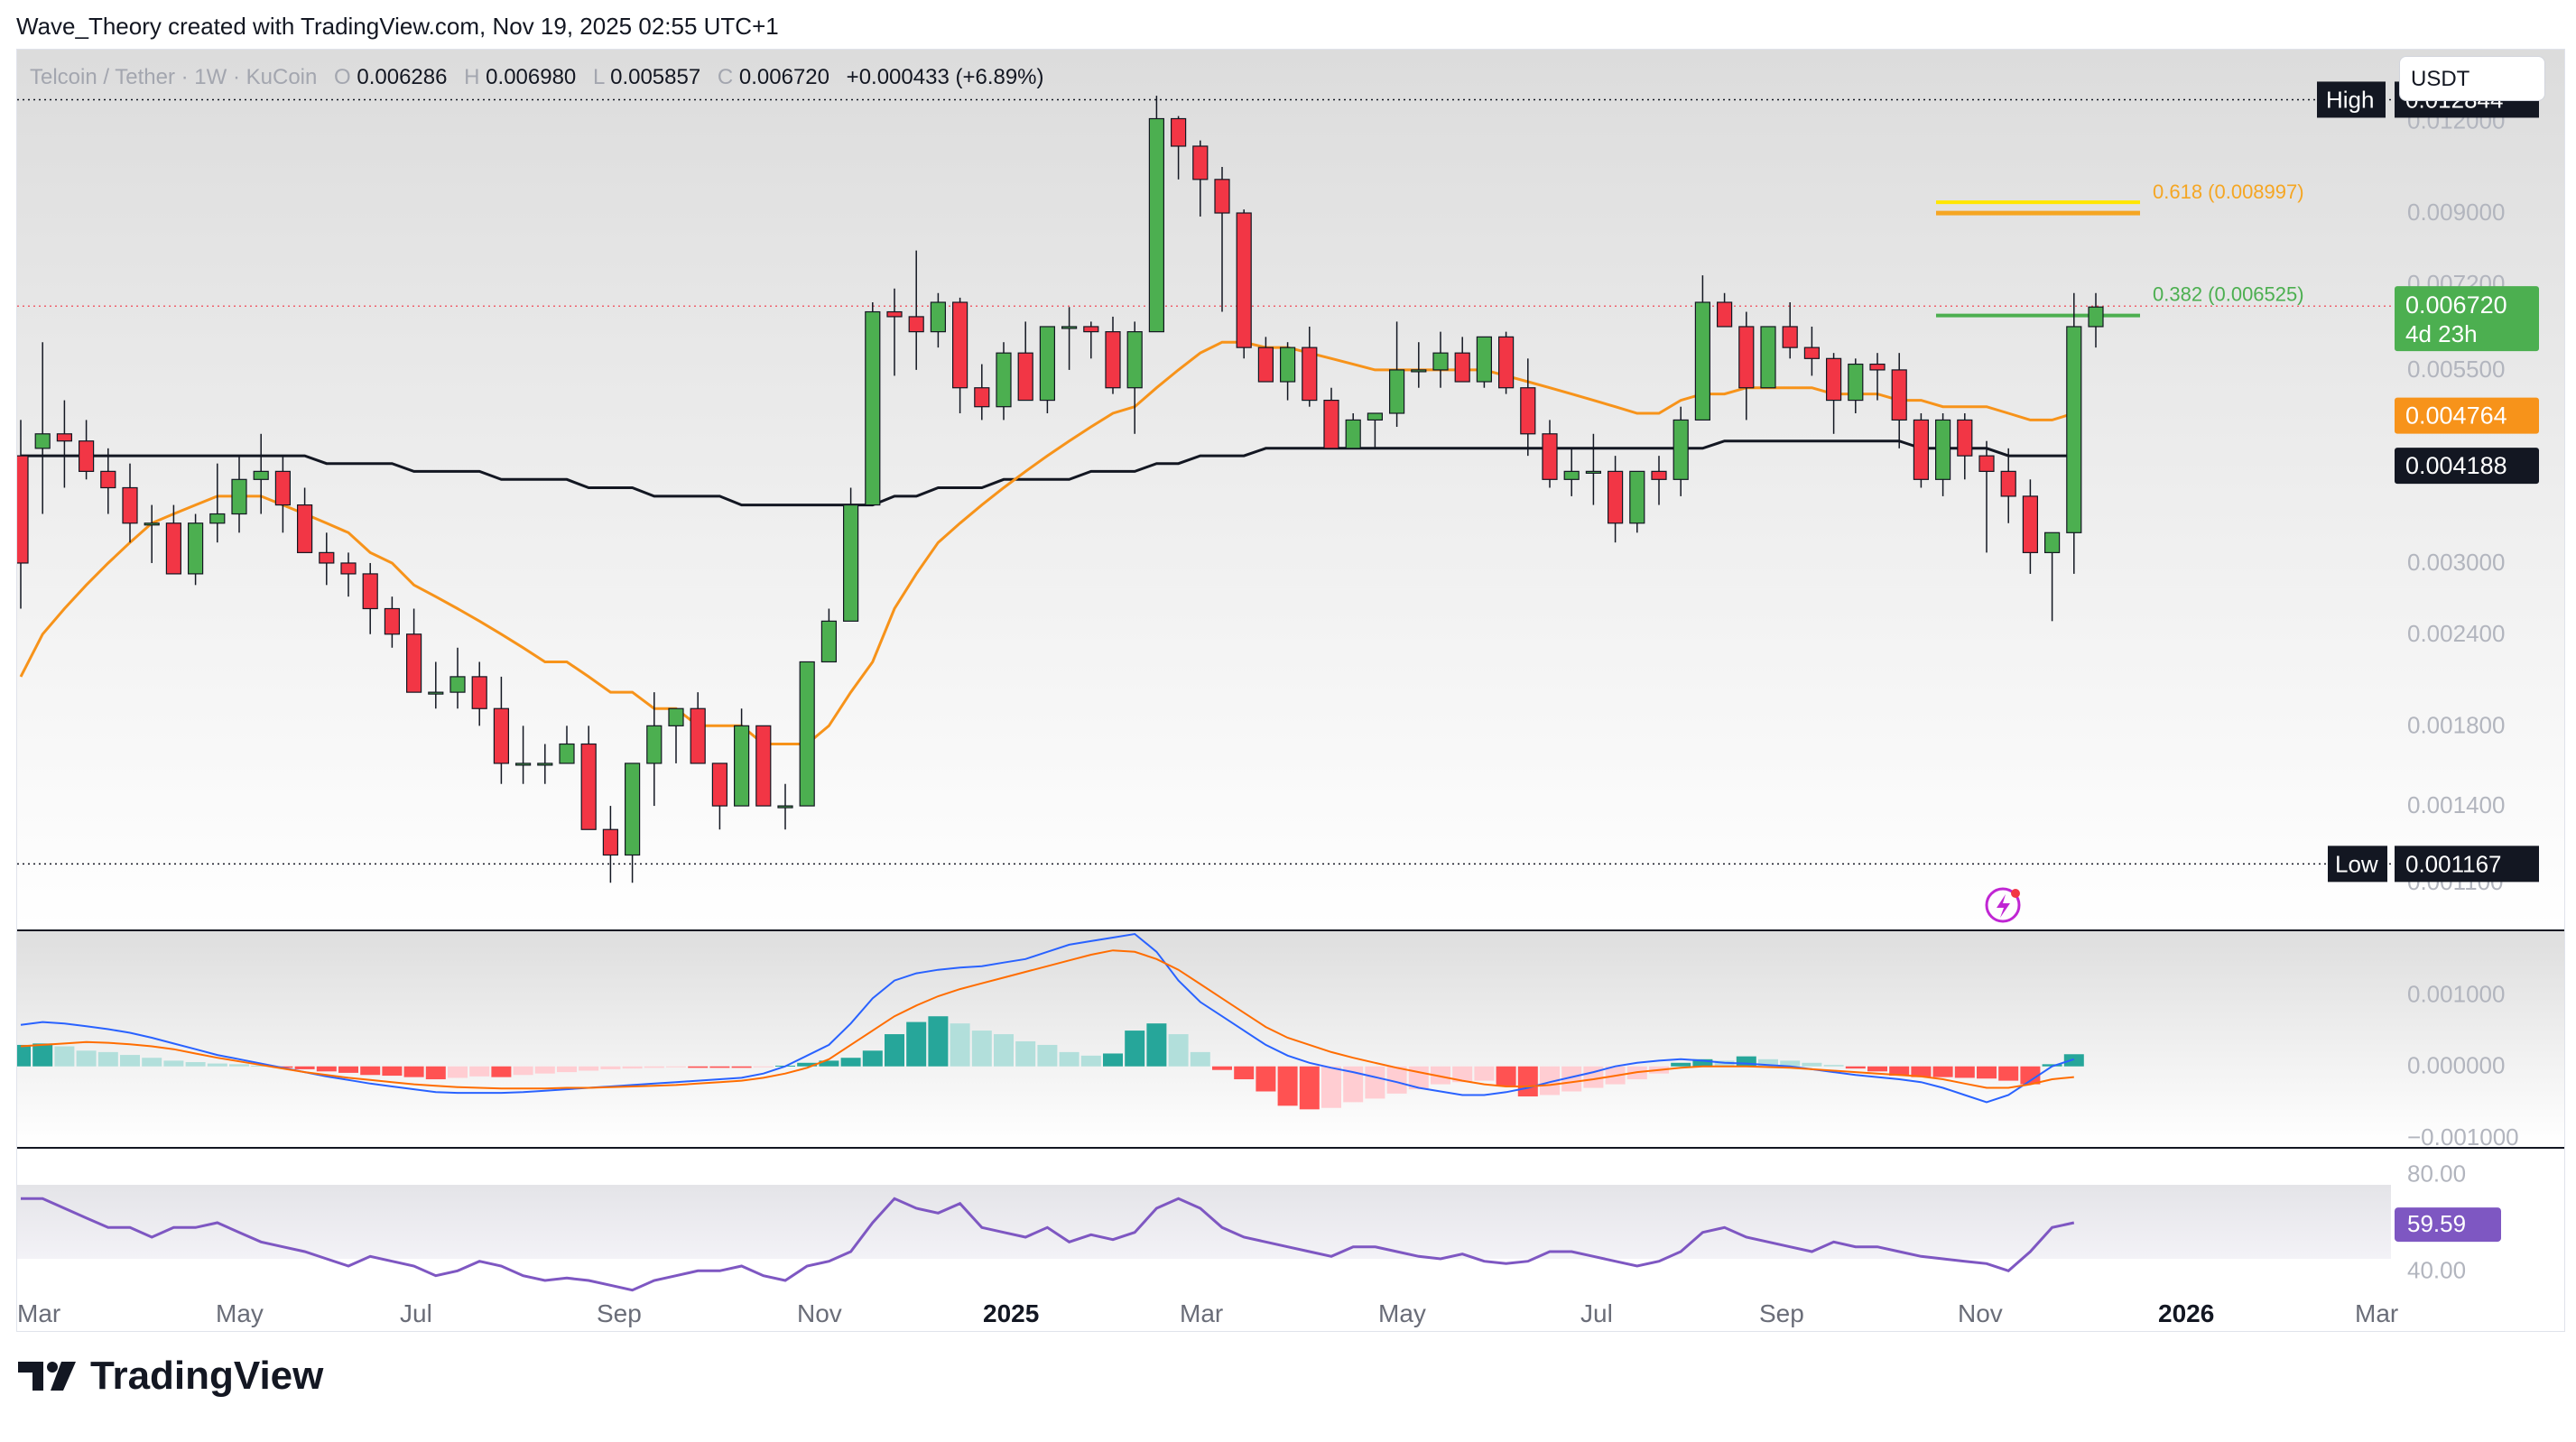 This screenshot has height=1442, width=2576. Describe the element at coordinates (1596, 1313) in the screenshot. I see `time-axis-label: Jul` at that location.